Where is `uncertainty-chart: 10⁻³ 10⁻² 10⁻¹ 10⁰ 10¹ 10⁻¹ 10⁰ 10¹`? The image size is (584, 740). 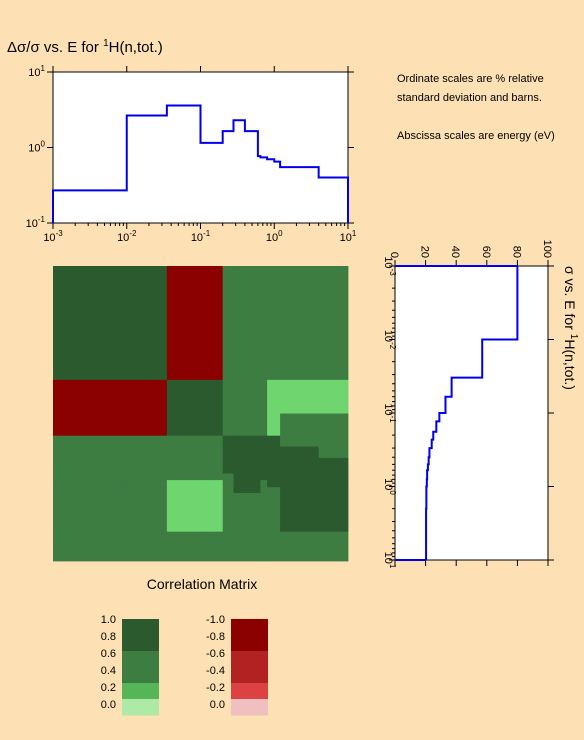 uncertainty-chart: 10⁻³ 10⁻² 10⁻¹ 10⁰ 10¹ 10⁻¹ 10⁰ 10¹ is located at coordinates (191, 154).